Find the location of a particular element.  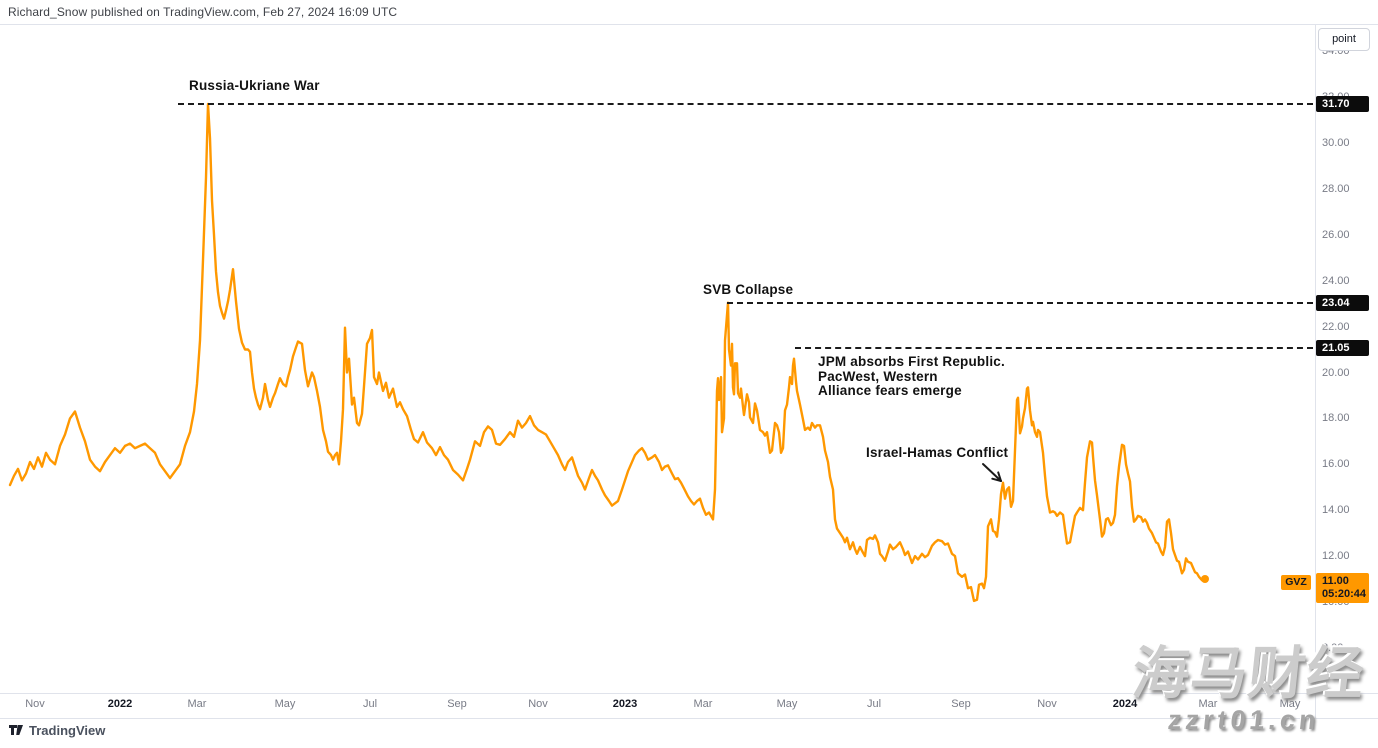

last-price-value: 11.00 is located at coordinates (1335, 581).